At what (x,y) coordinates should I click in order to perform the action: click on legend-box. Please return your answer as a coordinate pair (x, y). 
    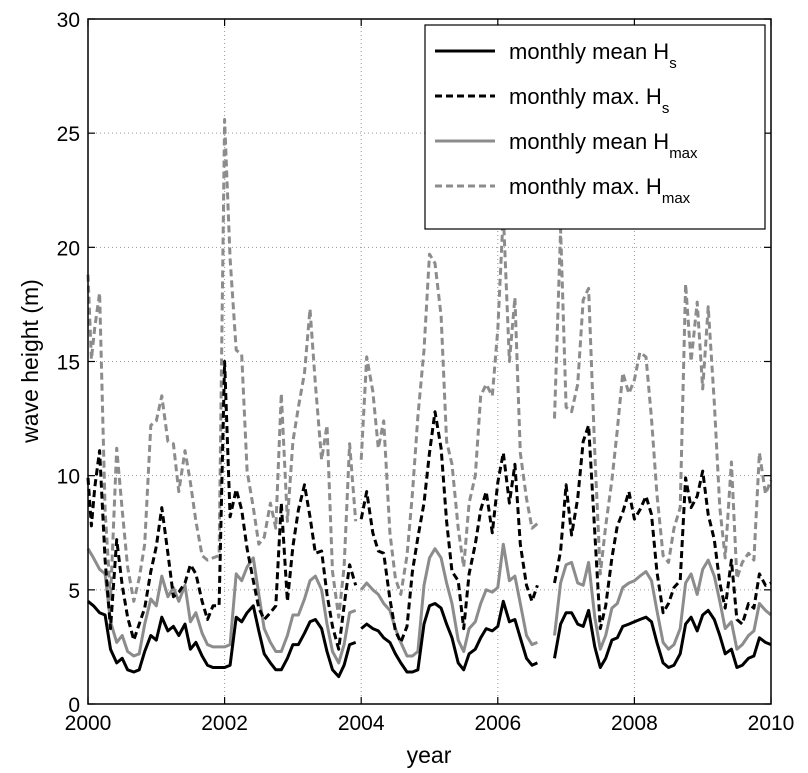
    Looking at the image, I should click on (595, 127).